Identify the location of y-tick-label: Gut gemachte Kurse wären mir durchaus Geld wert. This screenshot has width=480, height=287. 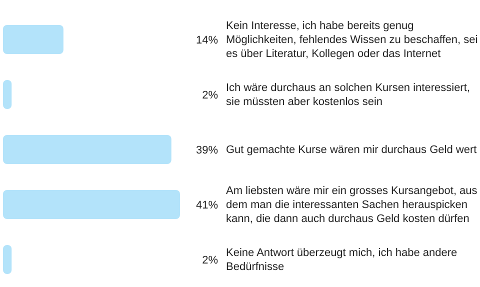
(351, 149).